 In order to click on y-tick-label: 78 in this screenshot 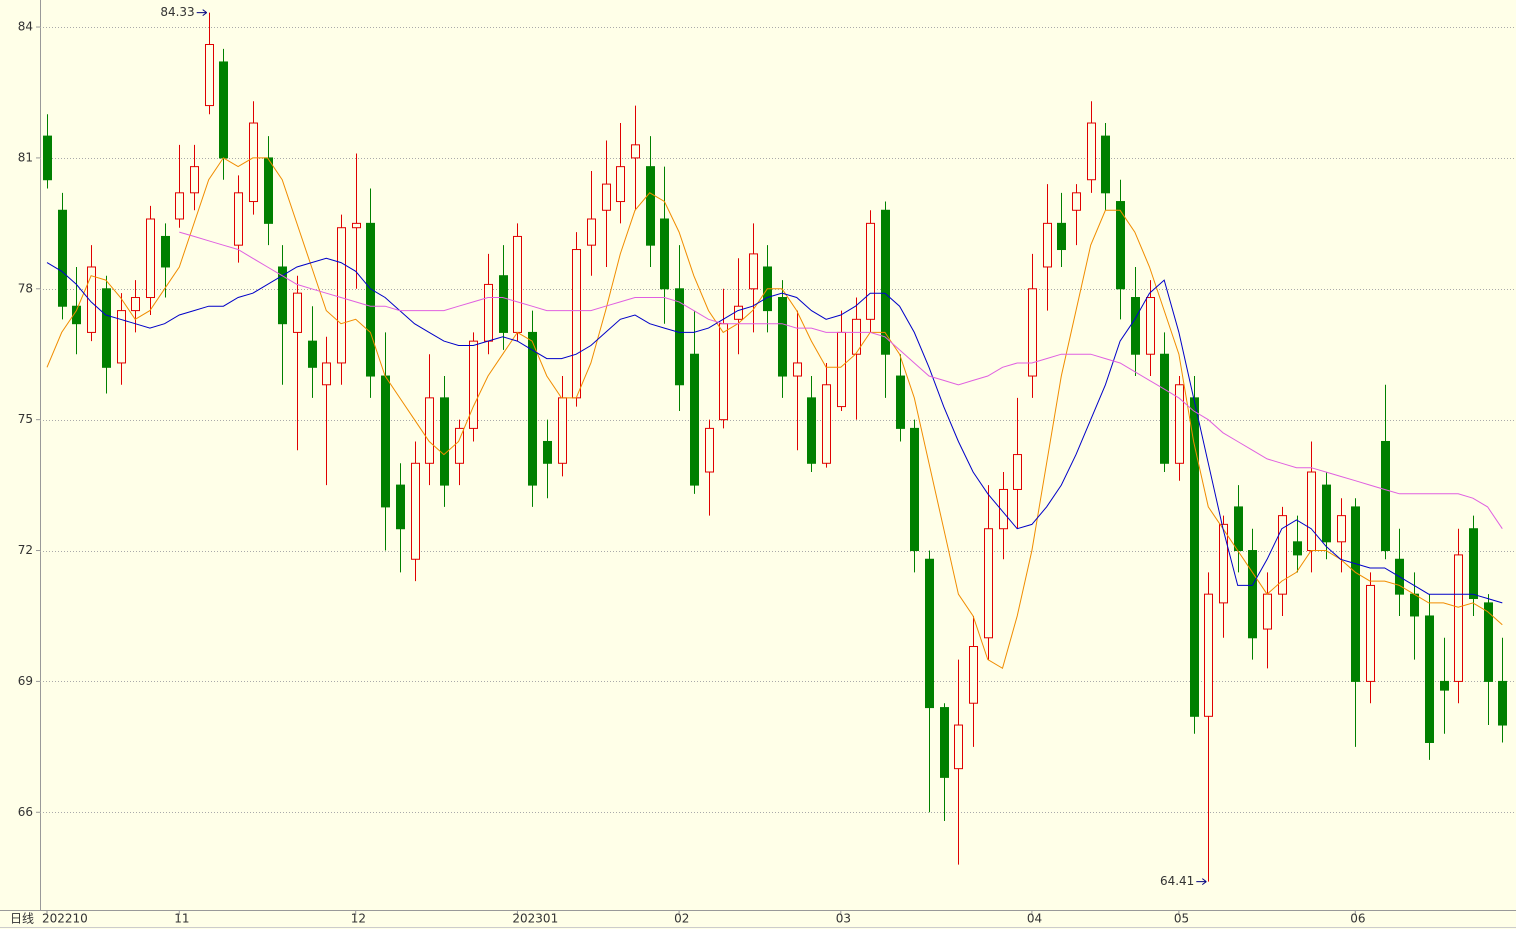, I will do `click(25, 288)`.